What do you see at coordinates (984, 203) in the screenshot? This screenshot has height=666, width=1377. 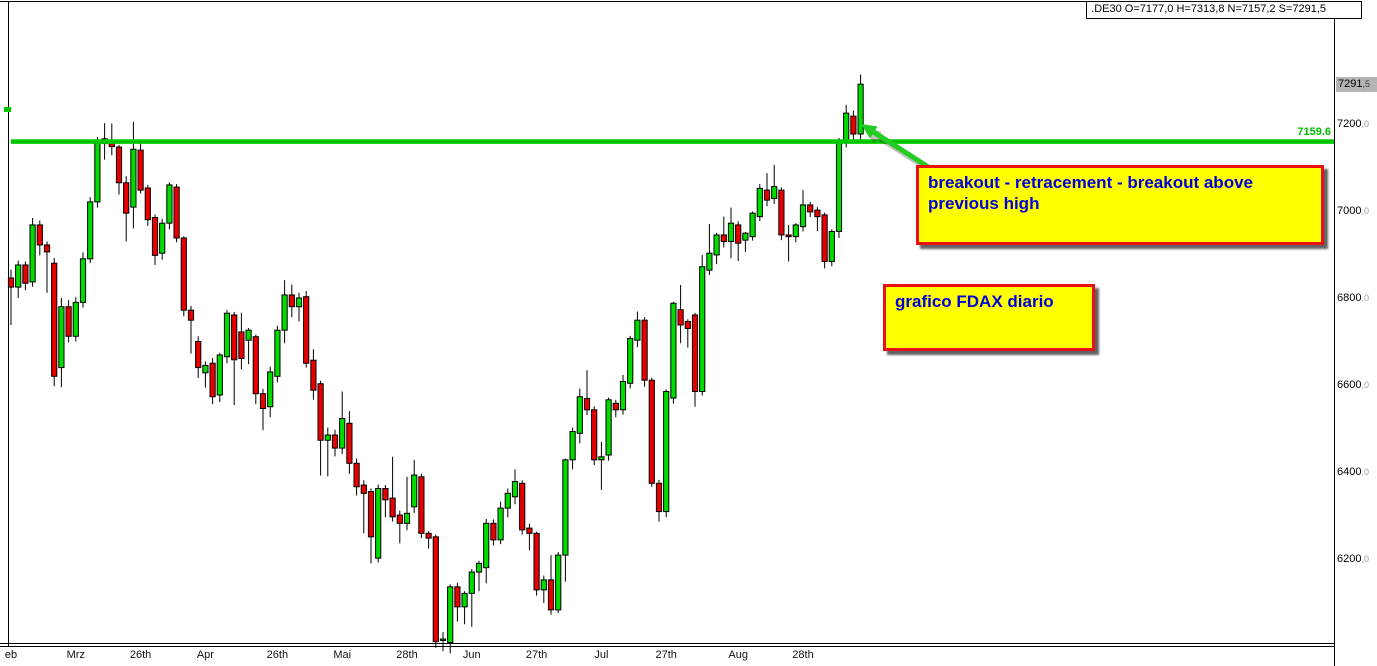 I see `annotation-breakout-line2: previous high` at bounding box center [984, 203].